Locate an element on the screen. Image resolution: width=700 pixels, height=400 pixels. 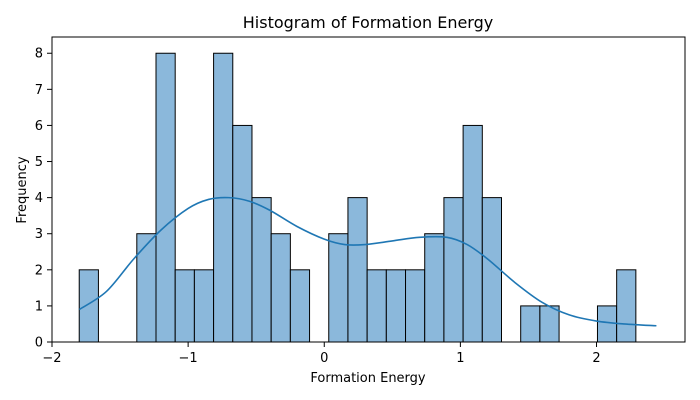
x-tick-label: 2 is located at coordinates (596, 358).